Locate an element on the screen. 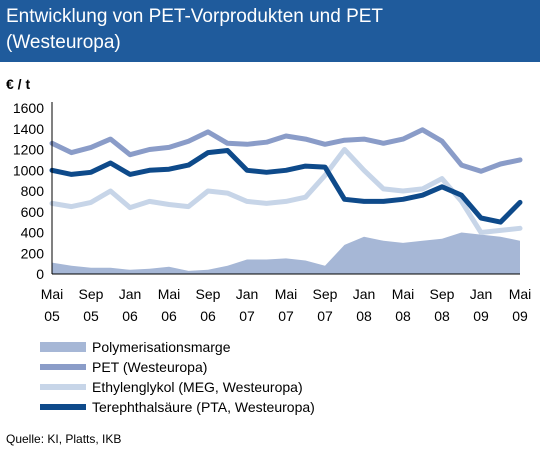  y-tick-label: 400 is located at coordinates (33, 233).